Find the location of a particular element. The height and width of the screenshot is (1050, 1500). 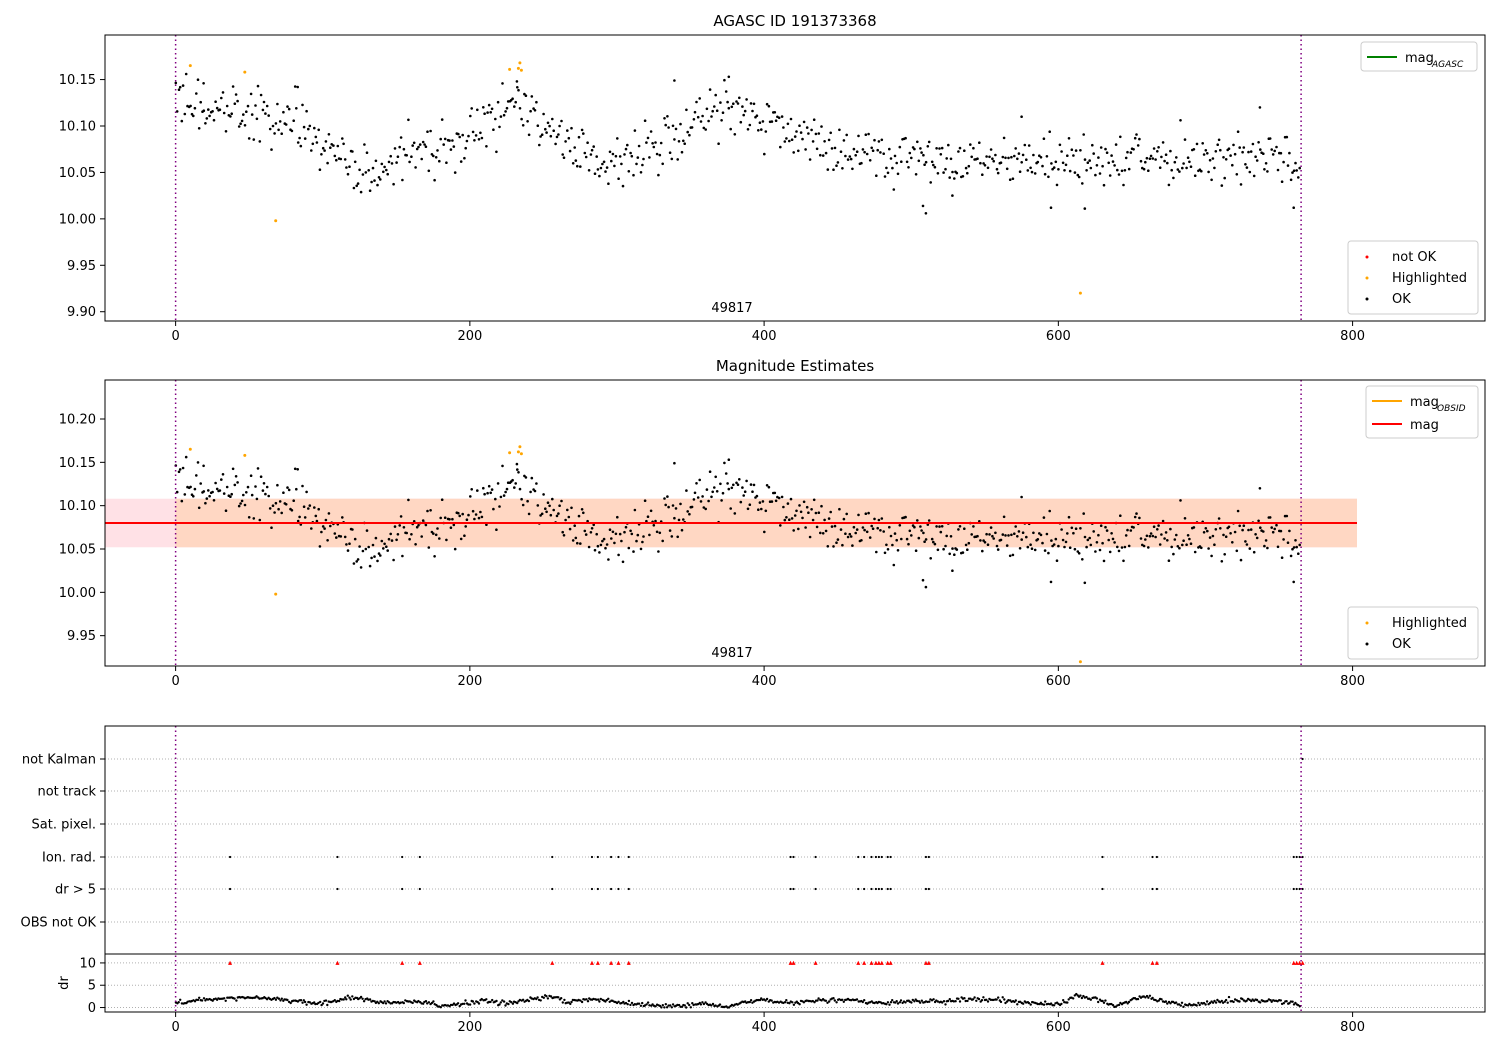

agasc-xtick-label: 800 is located at coordinates (1352, 336).